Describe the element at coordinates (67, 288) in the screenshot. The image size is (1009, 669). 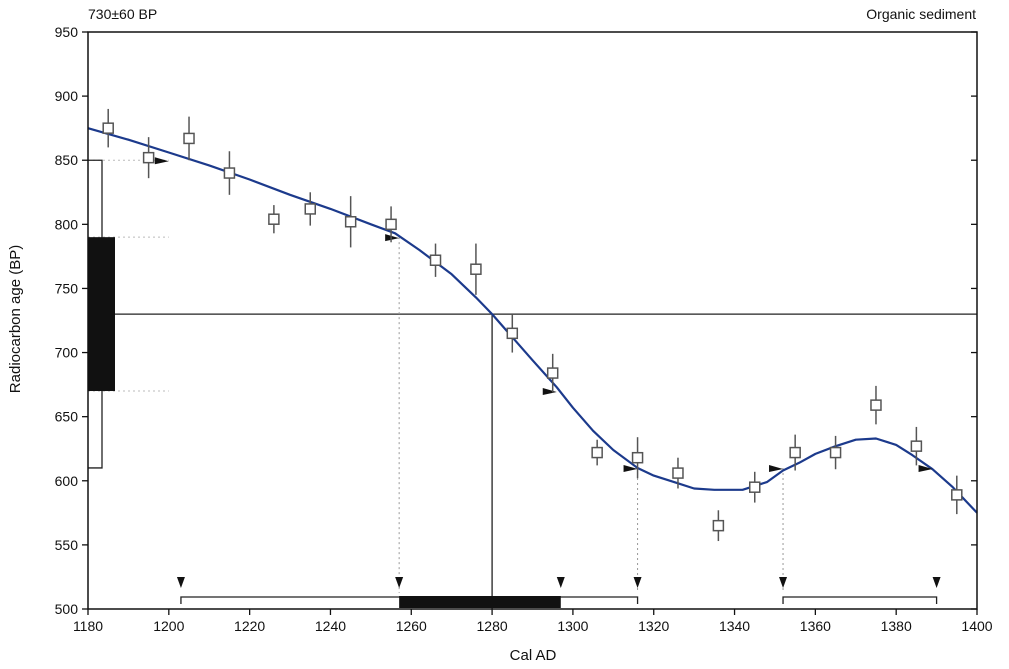
I see `y-tick-label-5: 750` at that location.